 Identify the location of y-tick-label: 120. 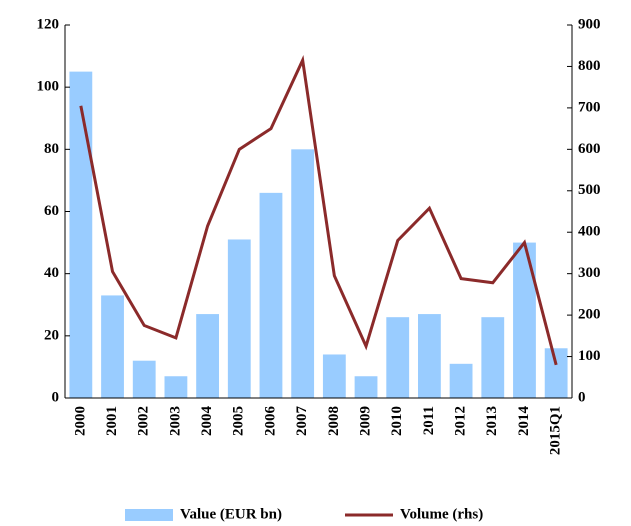
(48, 24).